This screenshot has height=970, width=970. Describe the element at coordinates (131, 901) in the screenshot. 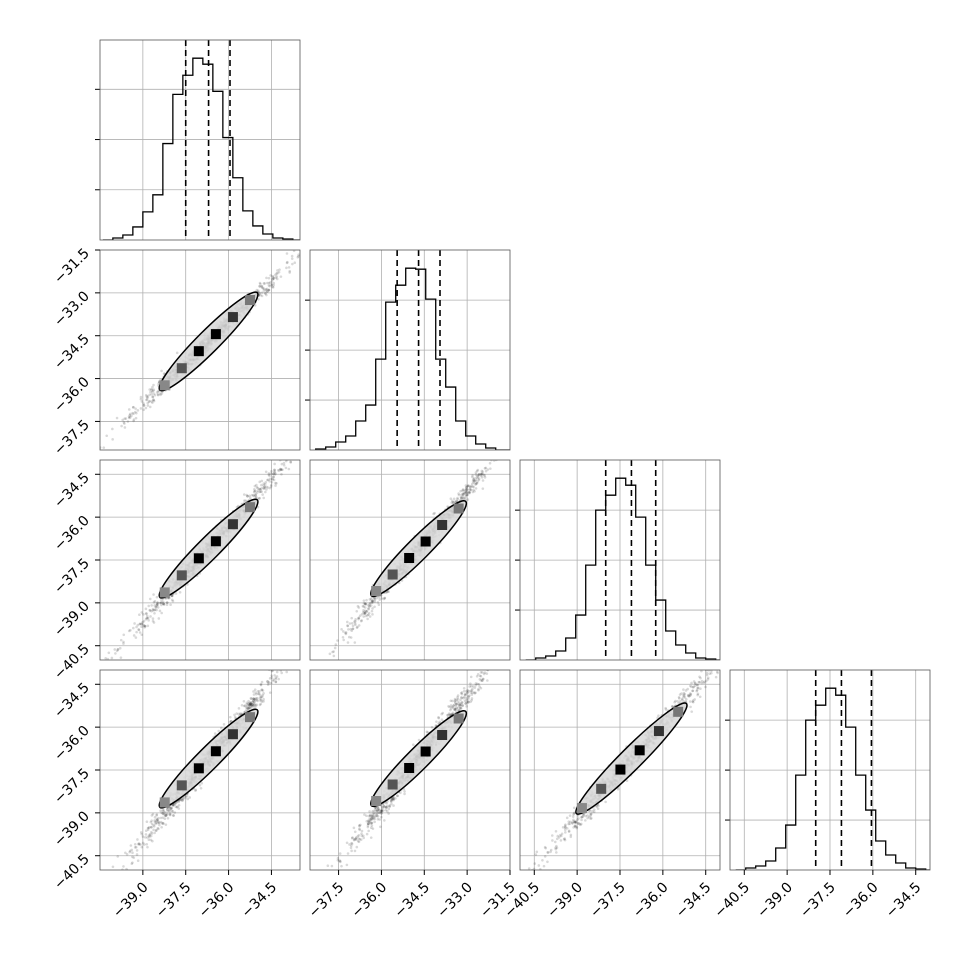

I see `x-tick-label: −39.0` at that location.